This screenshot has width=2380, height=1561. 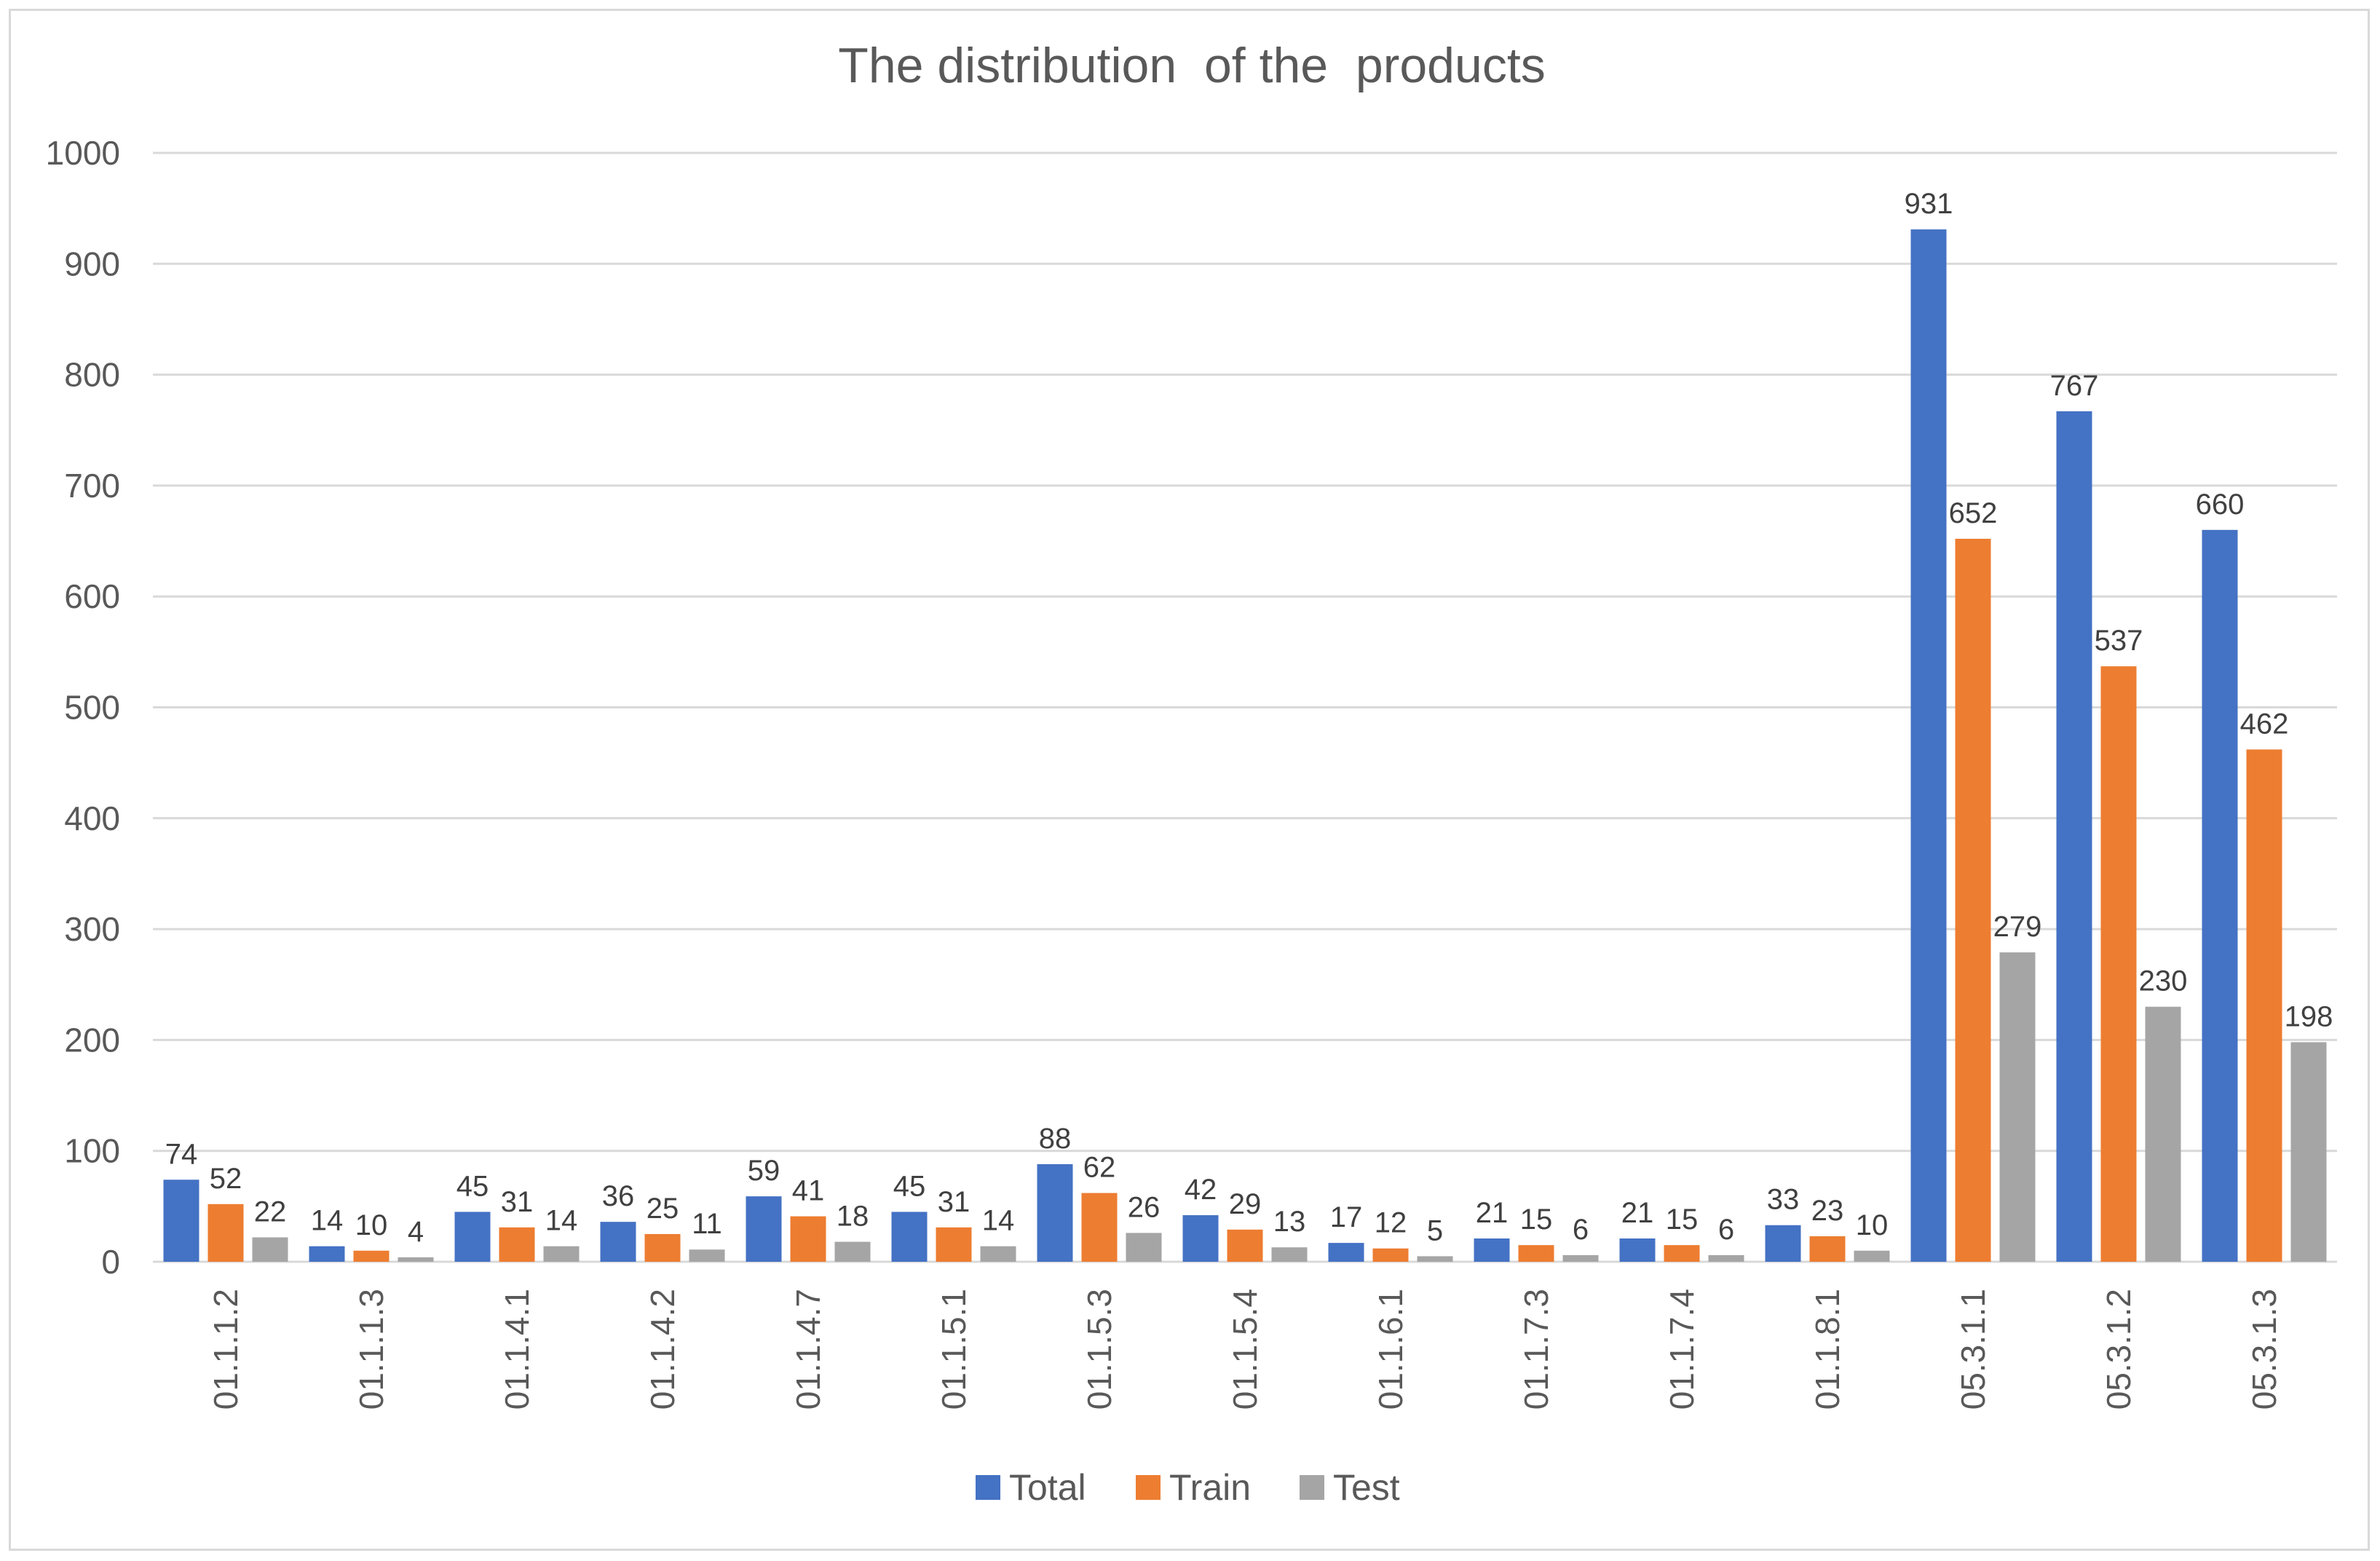 What do you see at coordinates (954, 1349) in the screenshot?
I see `x-tick-label: 01.1.5.1` at bounding box center [954, 1349].